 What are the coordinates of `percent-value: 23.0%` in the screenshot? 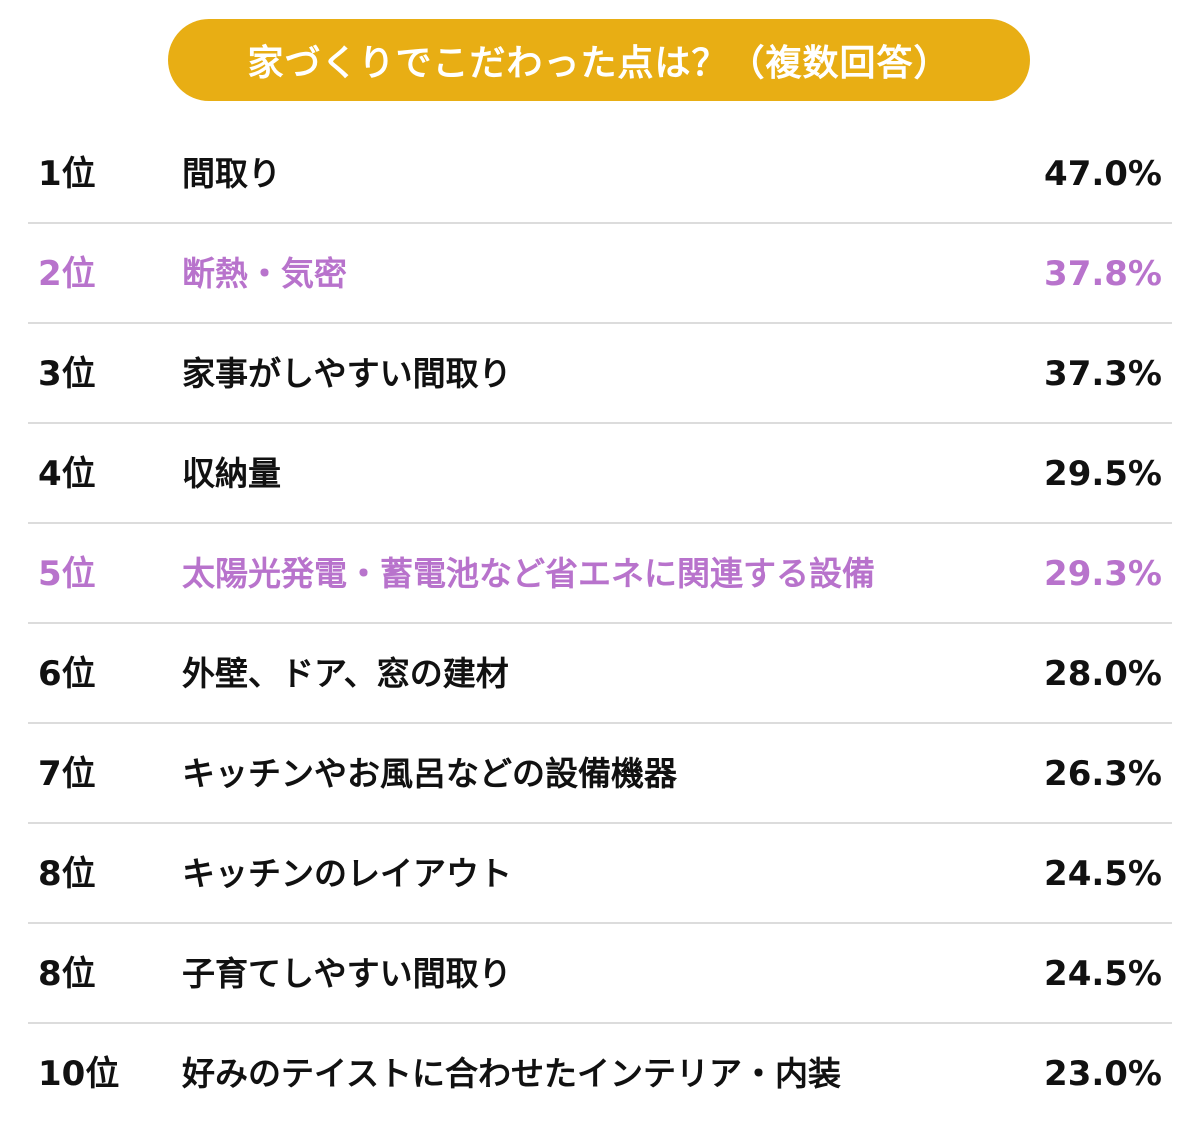 It's located at (1103, 1074).